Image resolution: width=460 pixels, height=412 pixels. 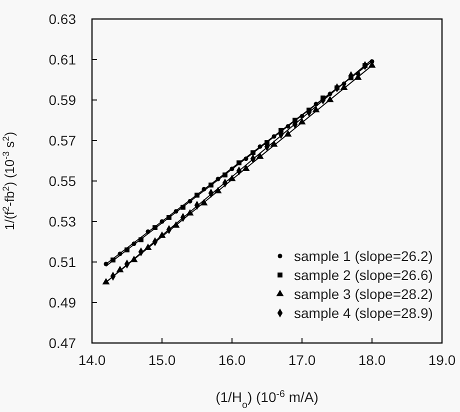 What do you see at coordinates (363, 294) in the screenshot?
I see `legend-label: sample 3 (slope=28.2)` at bounding box center [363, 294].